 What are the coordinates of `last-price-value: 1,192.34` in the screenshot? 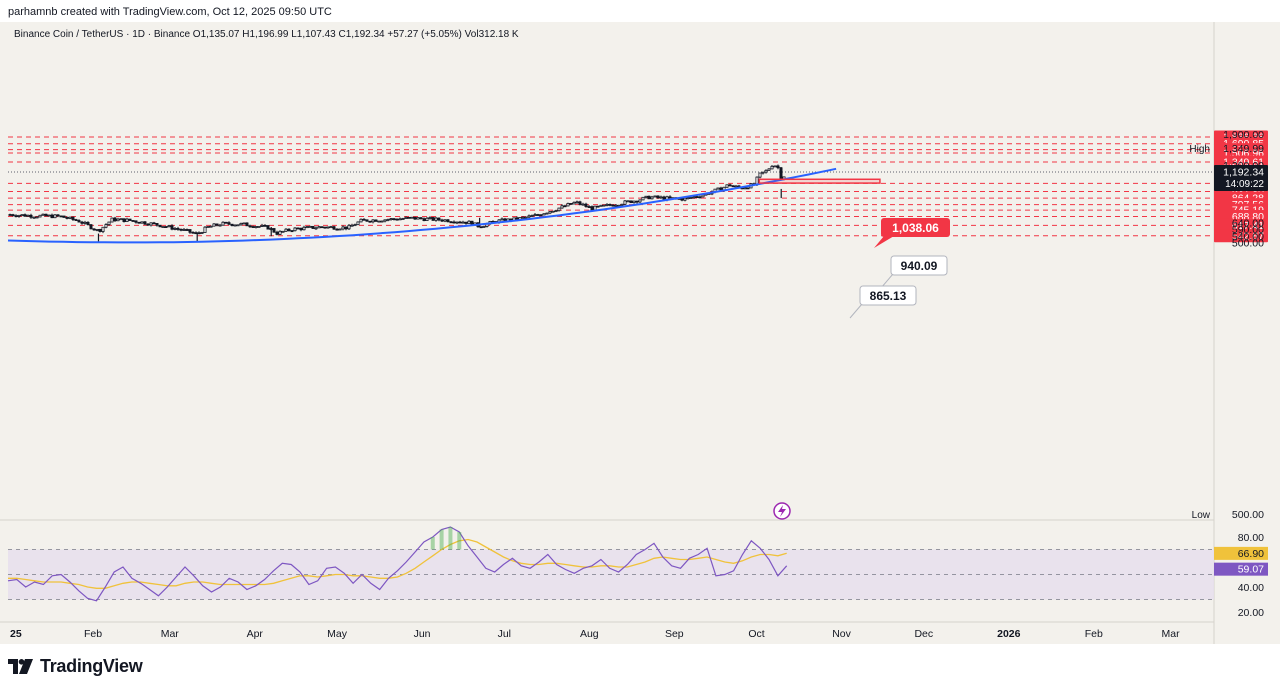 It's located at (1243, 173).